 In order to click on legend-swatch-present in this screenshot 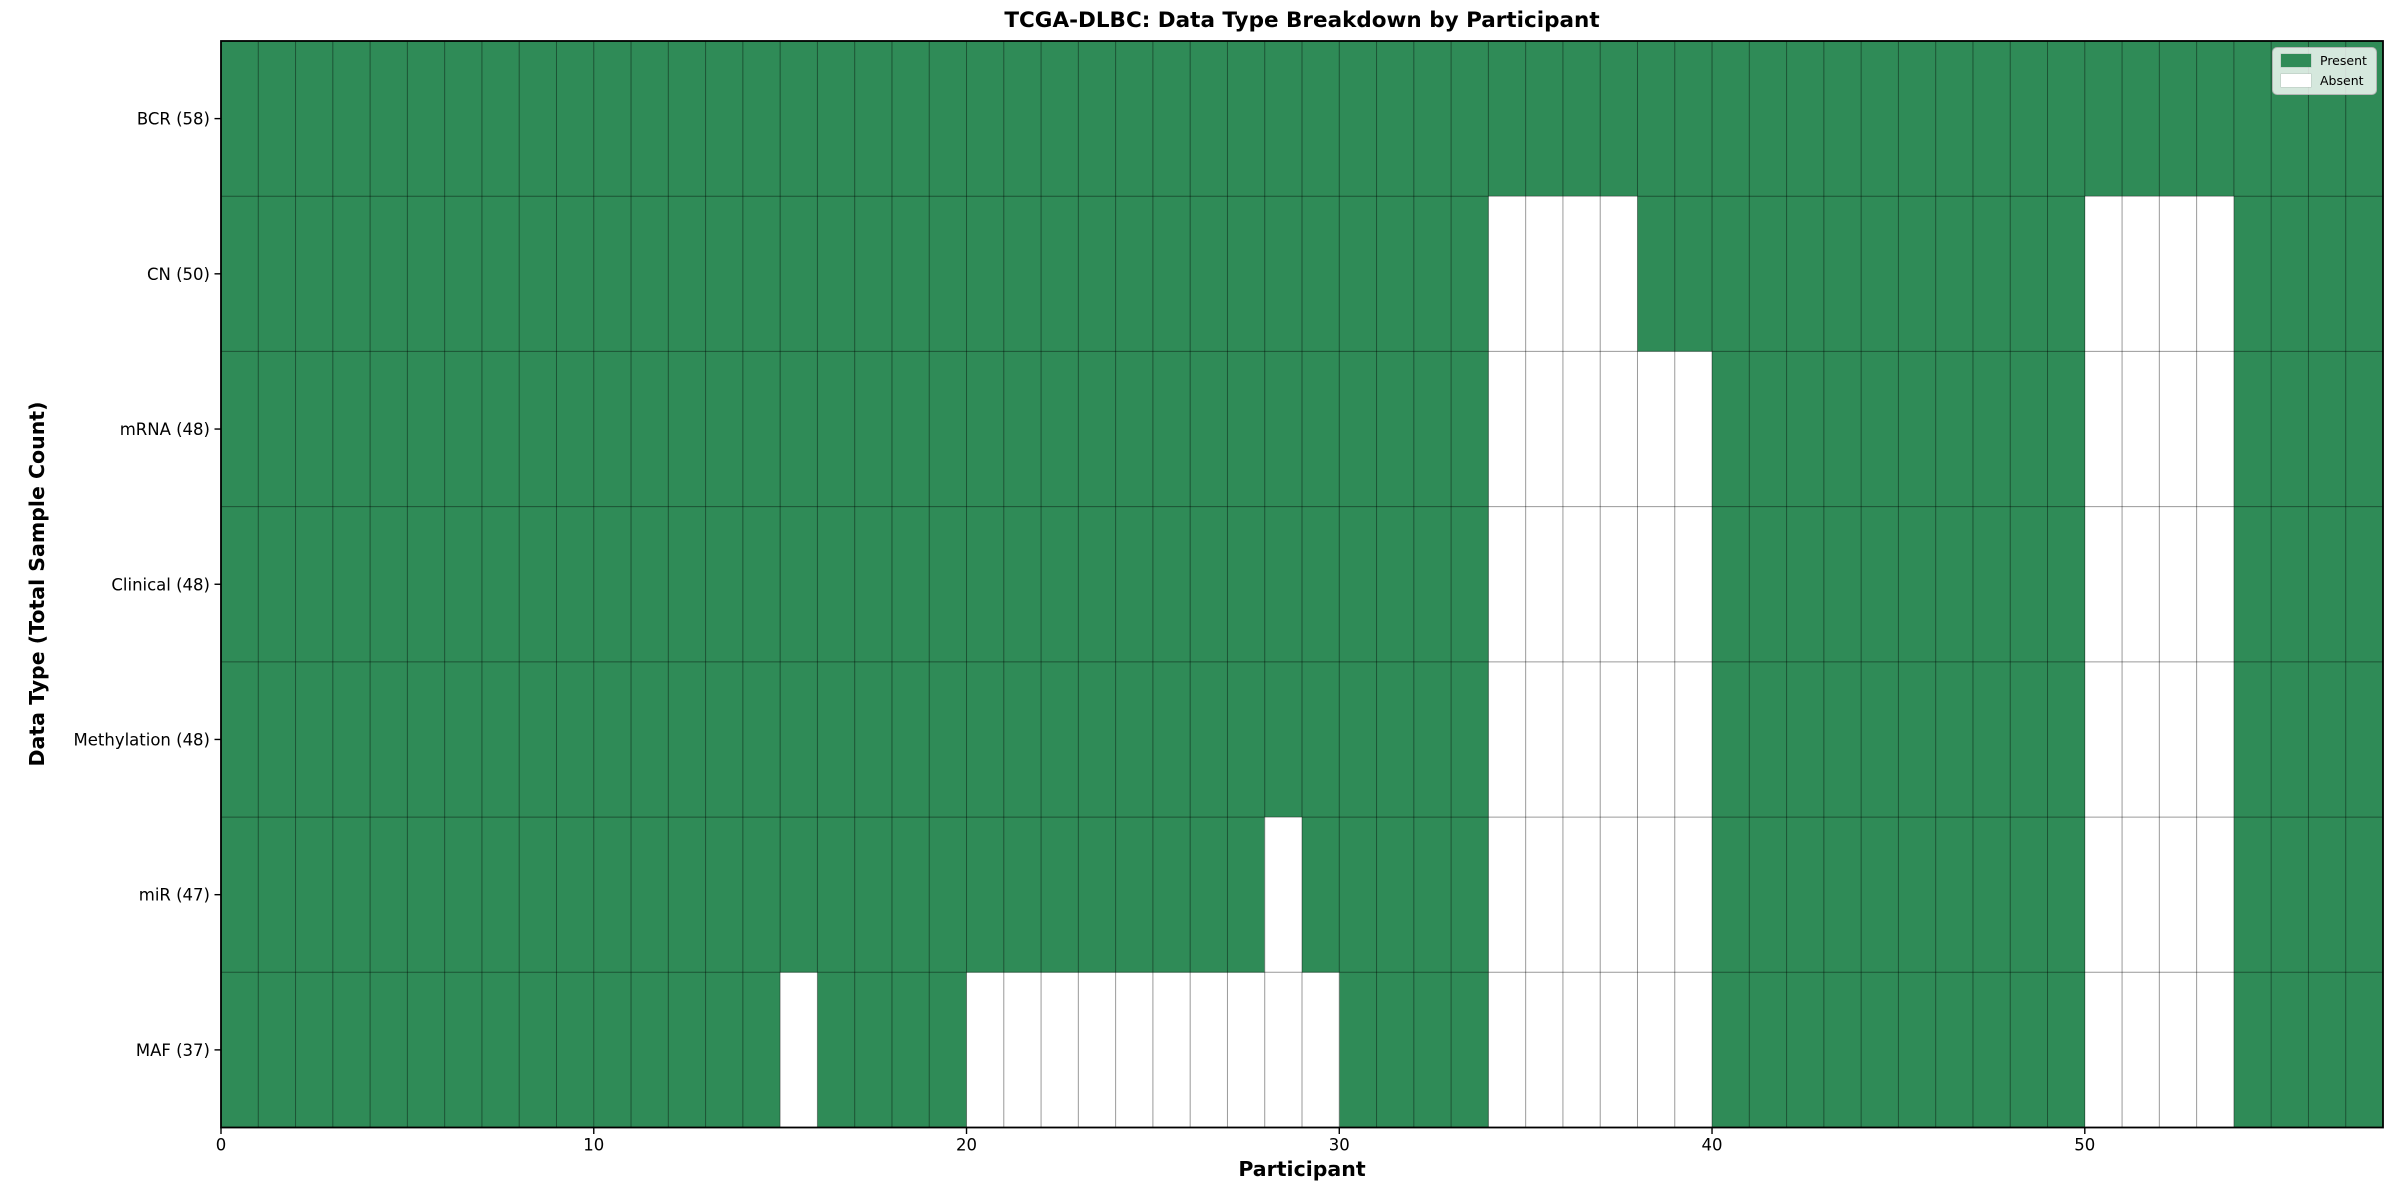, I will do `click(2296, 60)`.